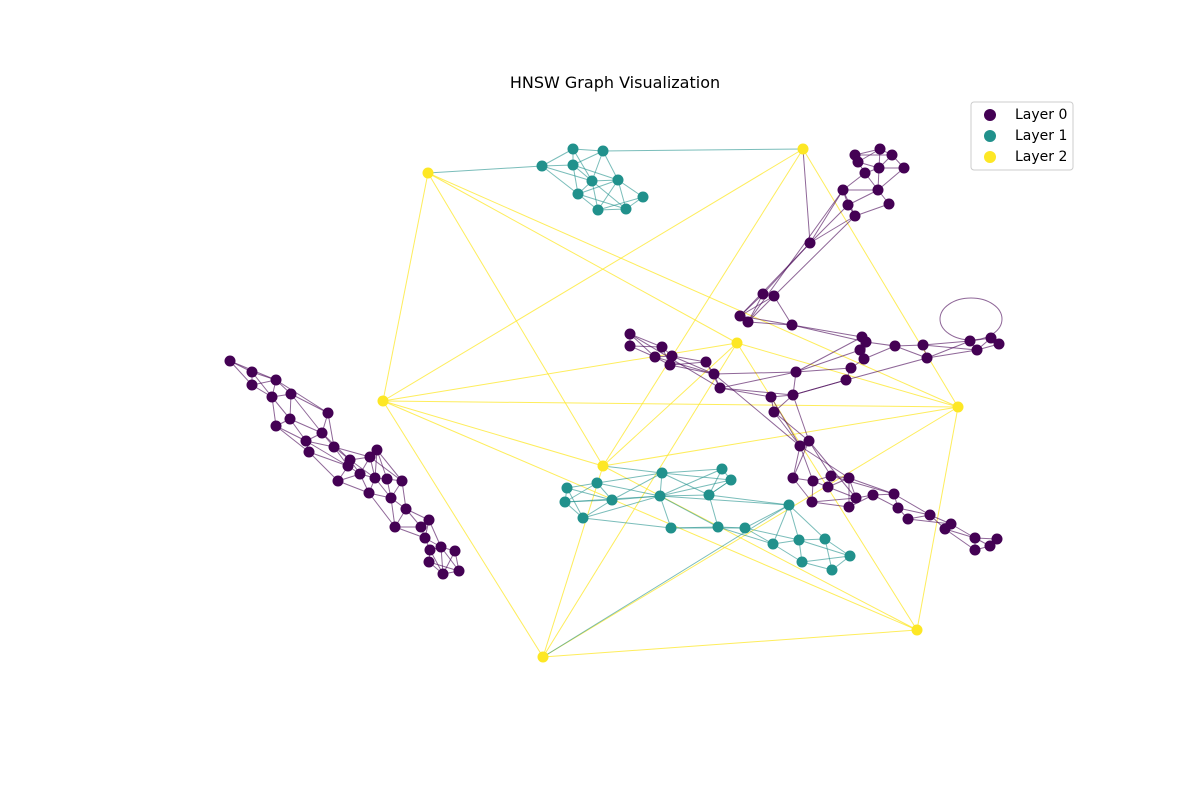 The width and height of the screenshot is (1200, 800). What do you see at coordinates (338, 481) in the screenshot?
I see `node-g22` at bounding box center [338, 481].